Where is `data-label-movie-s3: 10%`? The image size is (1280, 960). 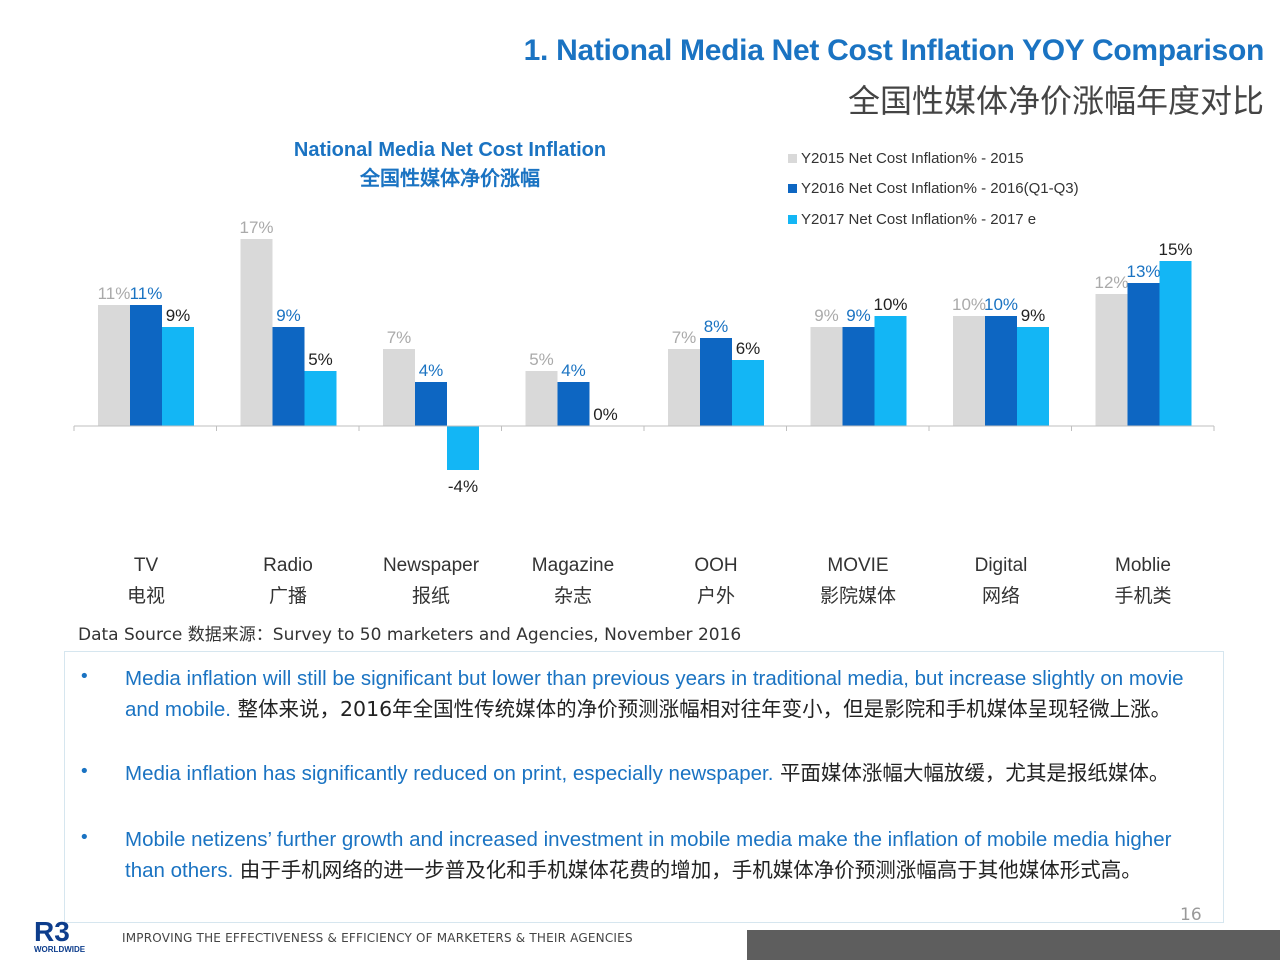
data-label-movie-s3: 10% is located at coordinates (890, 304).